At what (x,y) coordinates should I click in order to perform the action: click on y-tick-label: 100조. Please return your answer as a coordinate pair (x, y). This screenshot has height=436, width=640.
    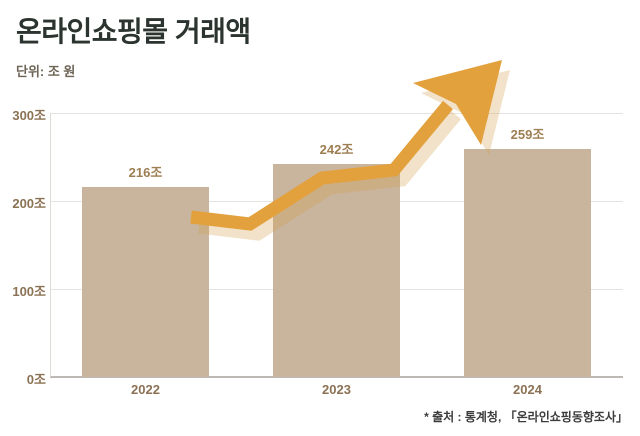
    Looking at the image, I should click on (29, 291).